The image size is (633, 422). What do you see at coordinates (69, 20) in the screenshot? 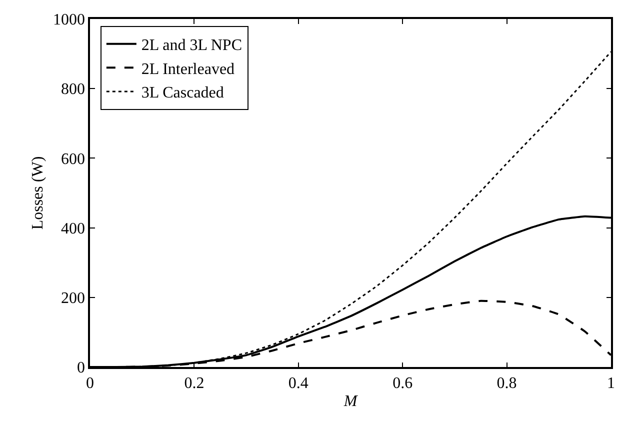
I see `y-tick-label: 1000` at bounding box center [69, 20].